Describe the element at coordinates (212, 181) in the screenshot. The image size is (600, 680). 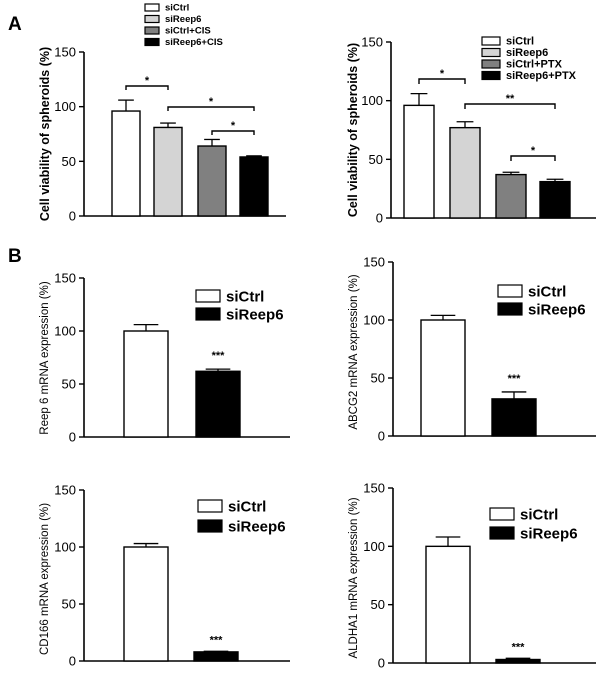
I see `bar-sictrl-cis` at that location.